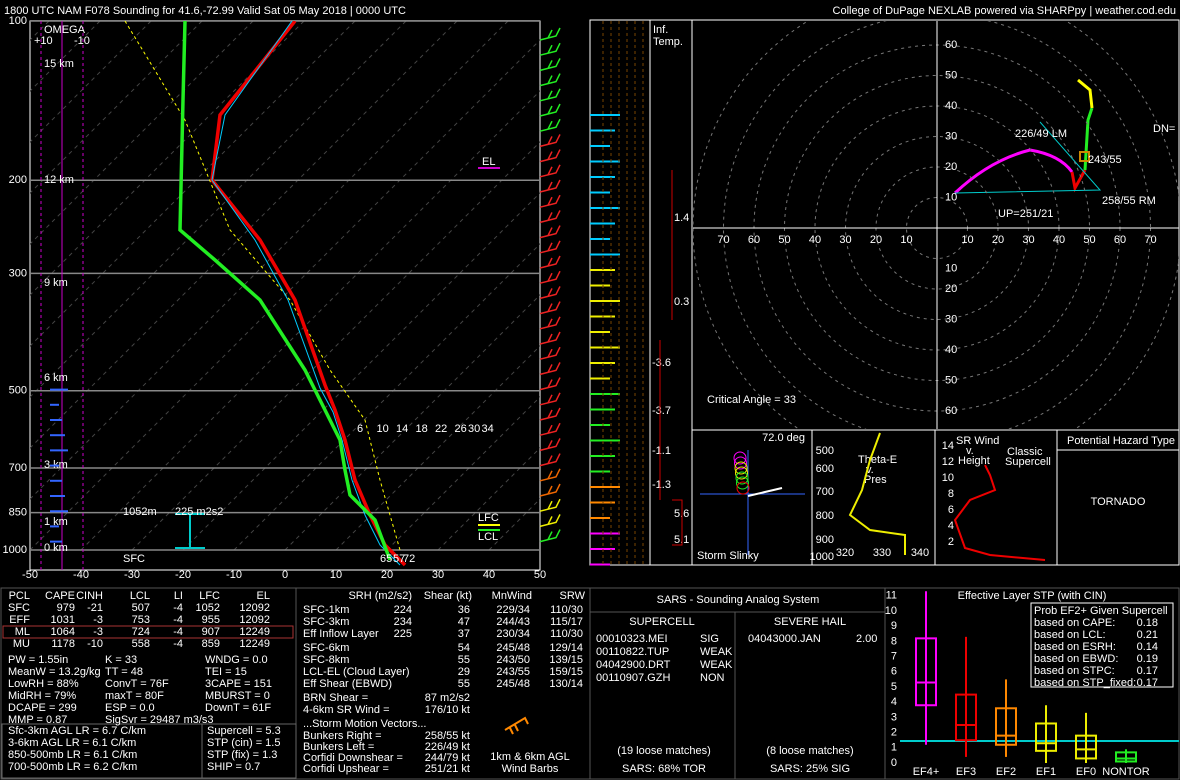 Image resolution: width=1180 pixels, height=780 pixels. I want to click on label: Wind Barbs, so click(530, 769).